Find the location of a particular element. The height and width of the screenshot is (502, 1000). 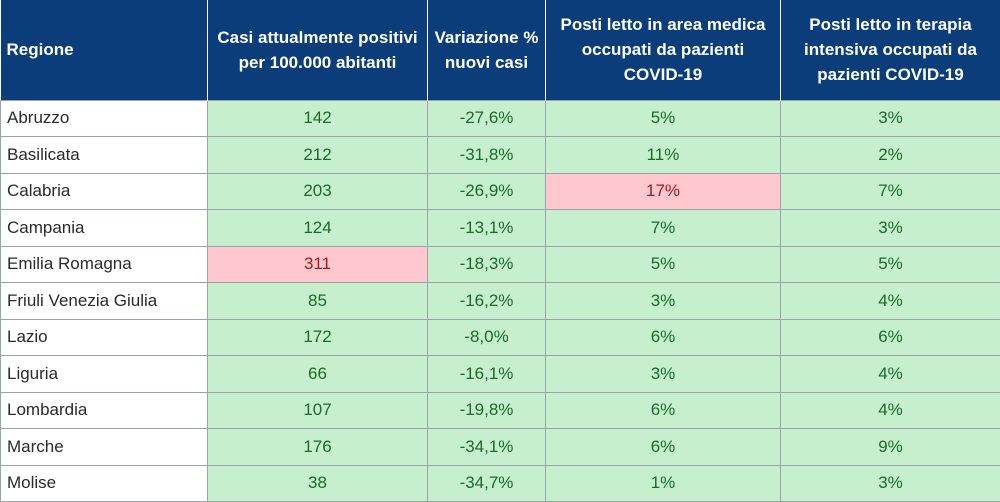

header-variation: Variazione % nuovi casi is located at coordinates (486, 50).